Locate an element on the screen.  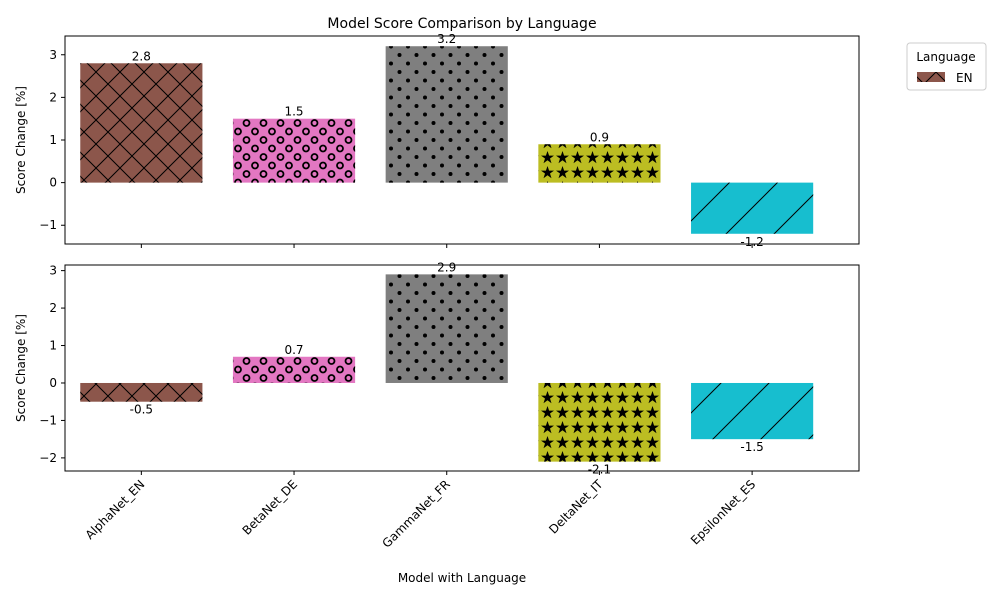
data-label: 2.9 is located at coordinates (446, 267).